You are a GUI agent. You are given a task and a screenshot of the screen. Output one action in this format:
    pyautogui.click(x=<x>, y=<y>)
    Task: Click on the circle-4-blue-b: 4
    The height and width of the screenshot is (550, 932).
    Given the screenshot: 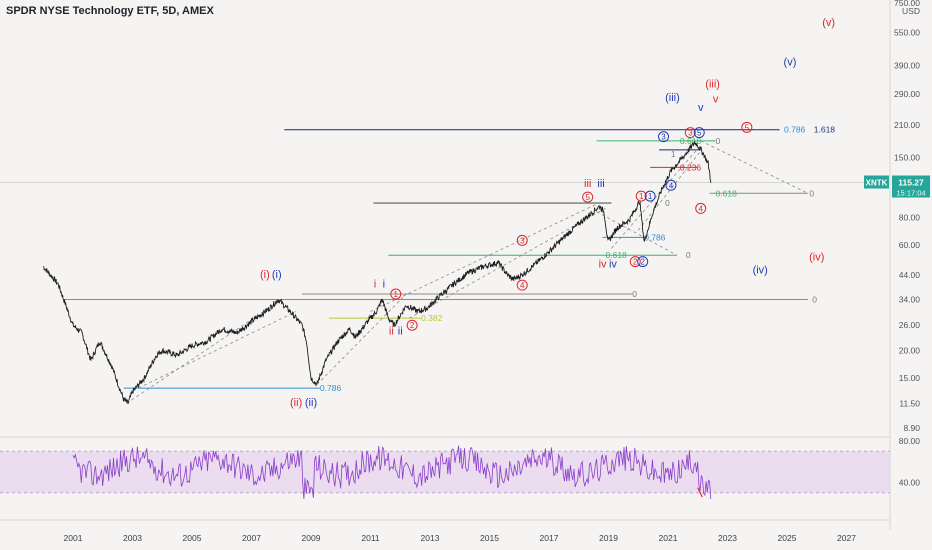 What is the action you would take?
    pyautogui.click(x=671, y=185)
    